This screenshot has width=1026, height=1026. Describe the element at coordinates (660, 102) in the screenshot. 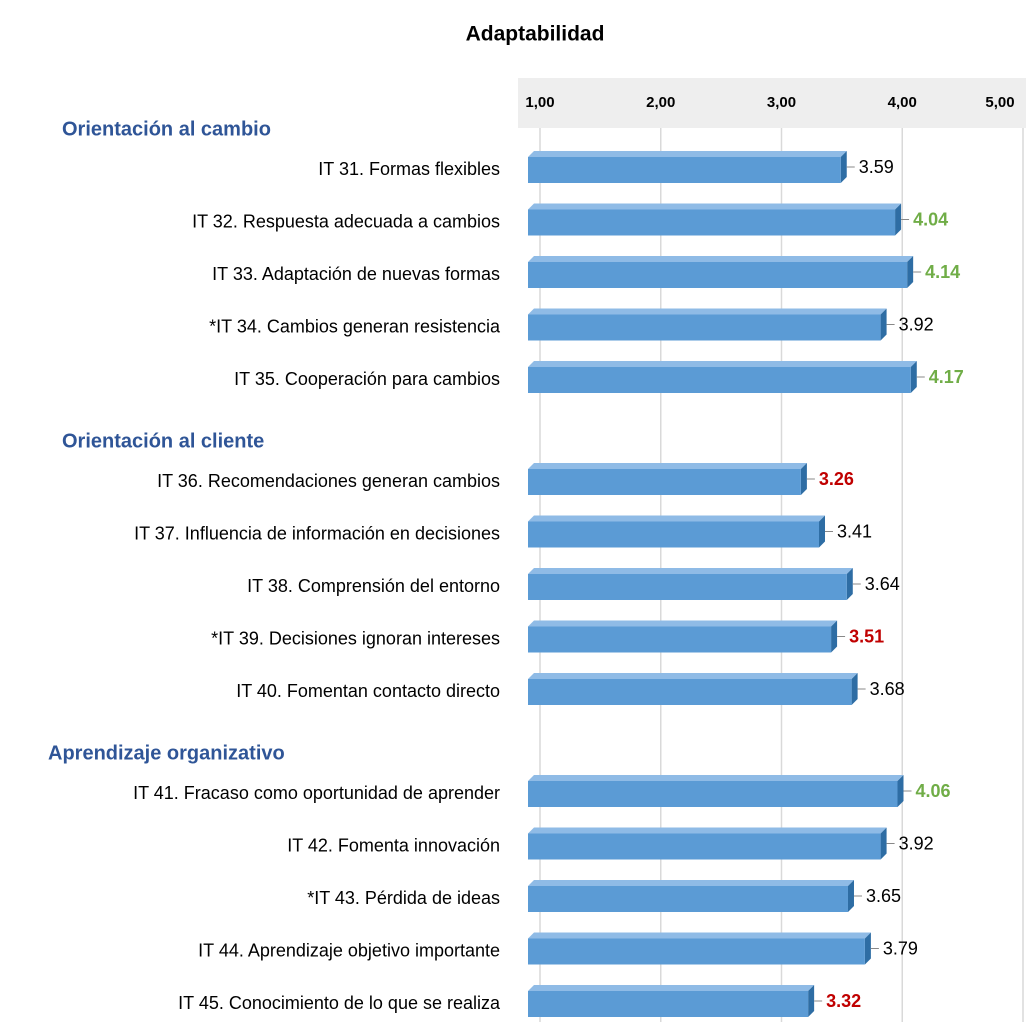

I see `x-tick-label: 2,00` at that location.